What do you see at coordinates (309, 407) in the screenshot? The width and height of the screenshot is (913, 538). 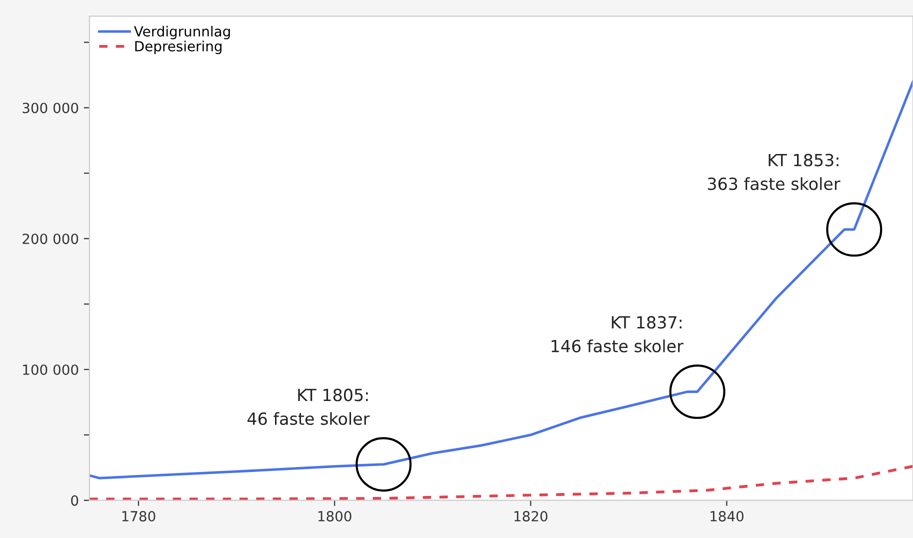 I see `annotation: KT 1805: 46 faste skoler` at bounding box center [309, 407].